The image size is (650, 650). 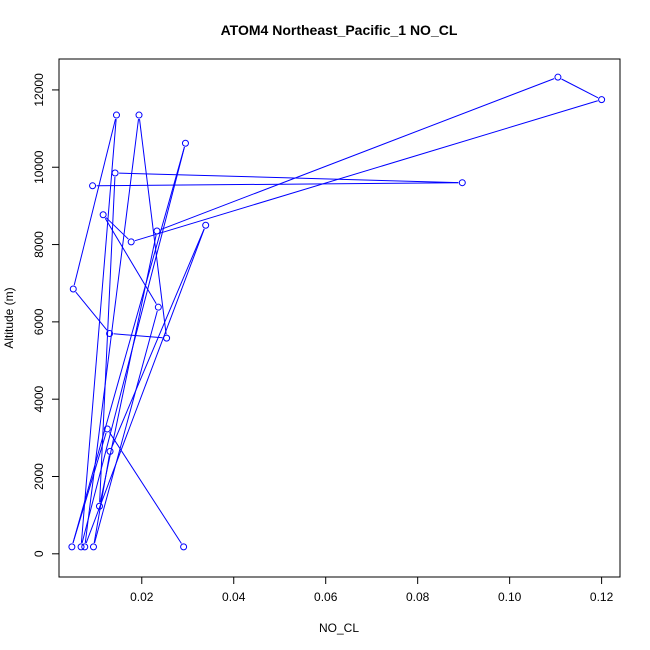 I want to click on x-axis: 0.02 0.04 0.06 0.08 0.10 0.12, so click(x=372, y=590).